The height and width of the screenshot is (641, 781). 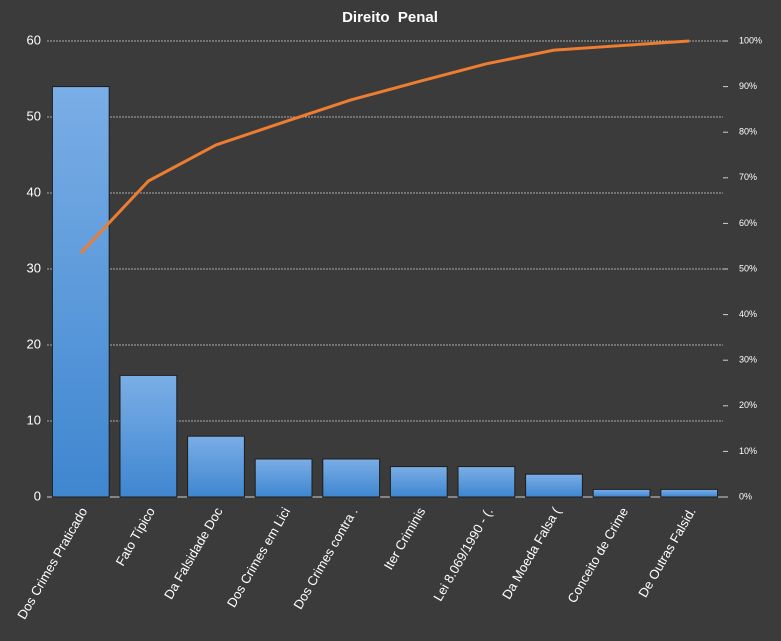 What do you see at coordinates (34, 343) in the screenshot?
I see `y-tick-label: 20` at bounding box center [34, 343].